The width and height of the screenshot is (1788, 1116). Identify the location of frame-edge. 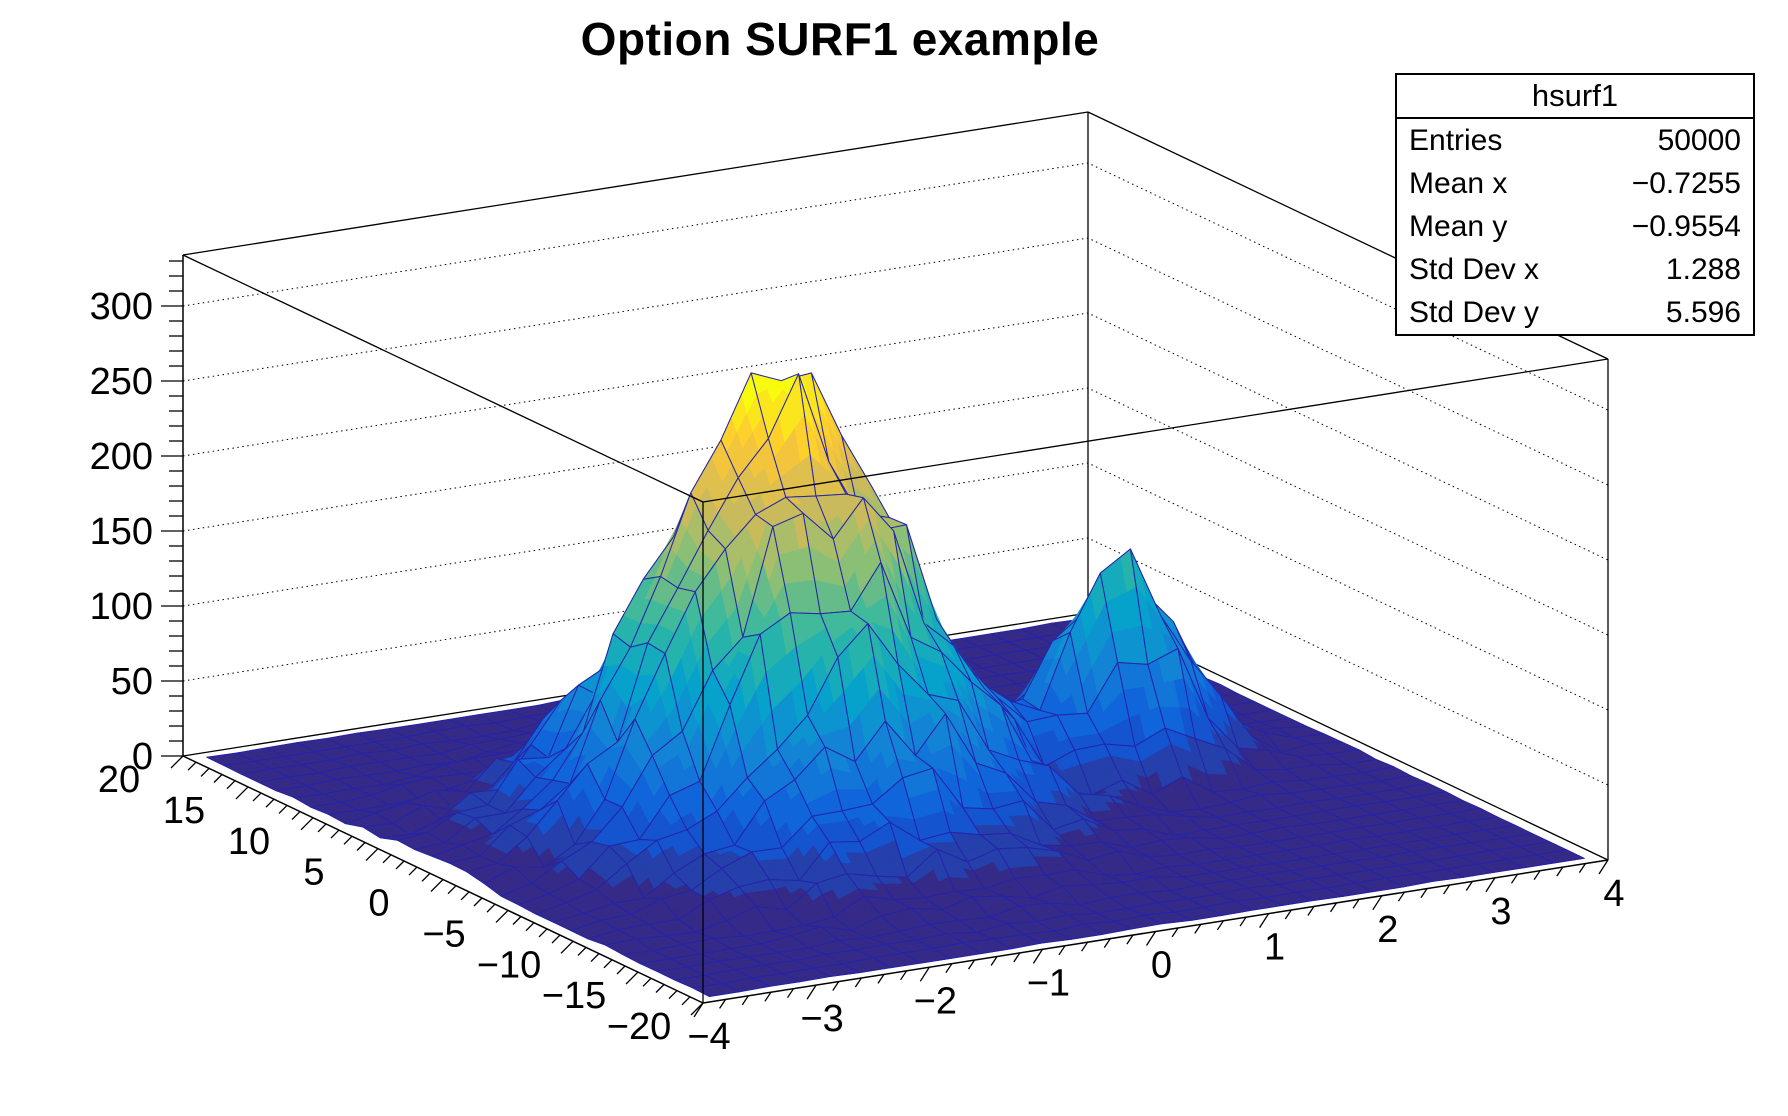
(635, 183).